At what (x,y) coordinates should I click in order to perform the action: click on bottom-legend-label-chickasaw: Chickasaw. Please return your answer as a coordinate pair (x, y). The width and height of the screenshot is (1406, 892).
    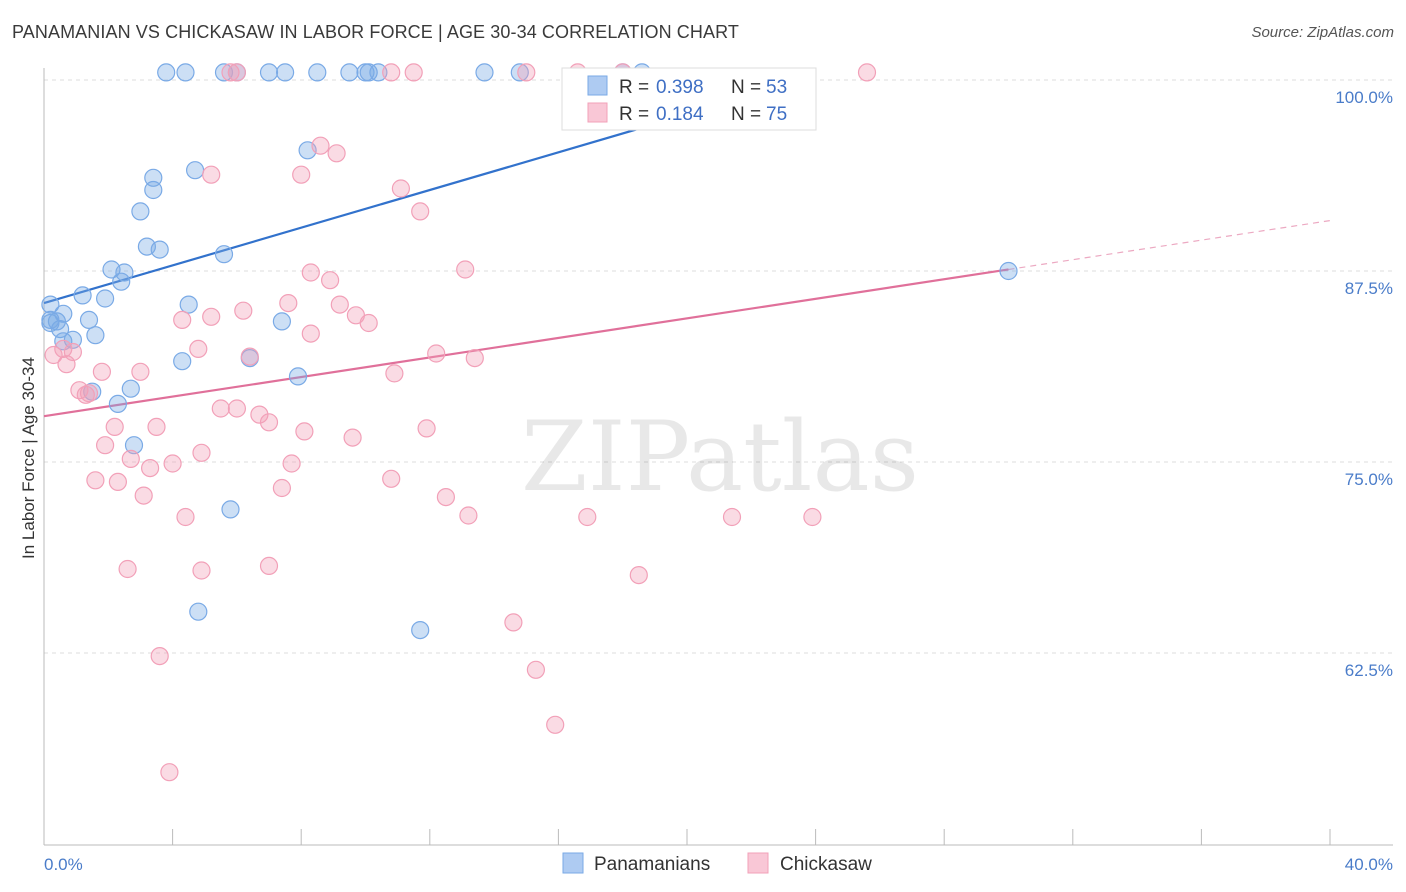
    Looking at the image, I should click on (826, 864).